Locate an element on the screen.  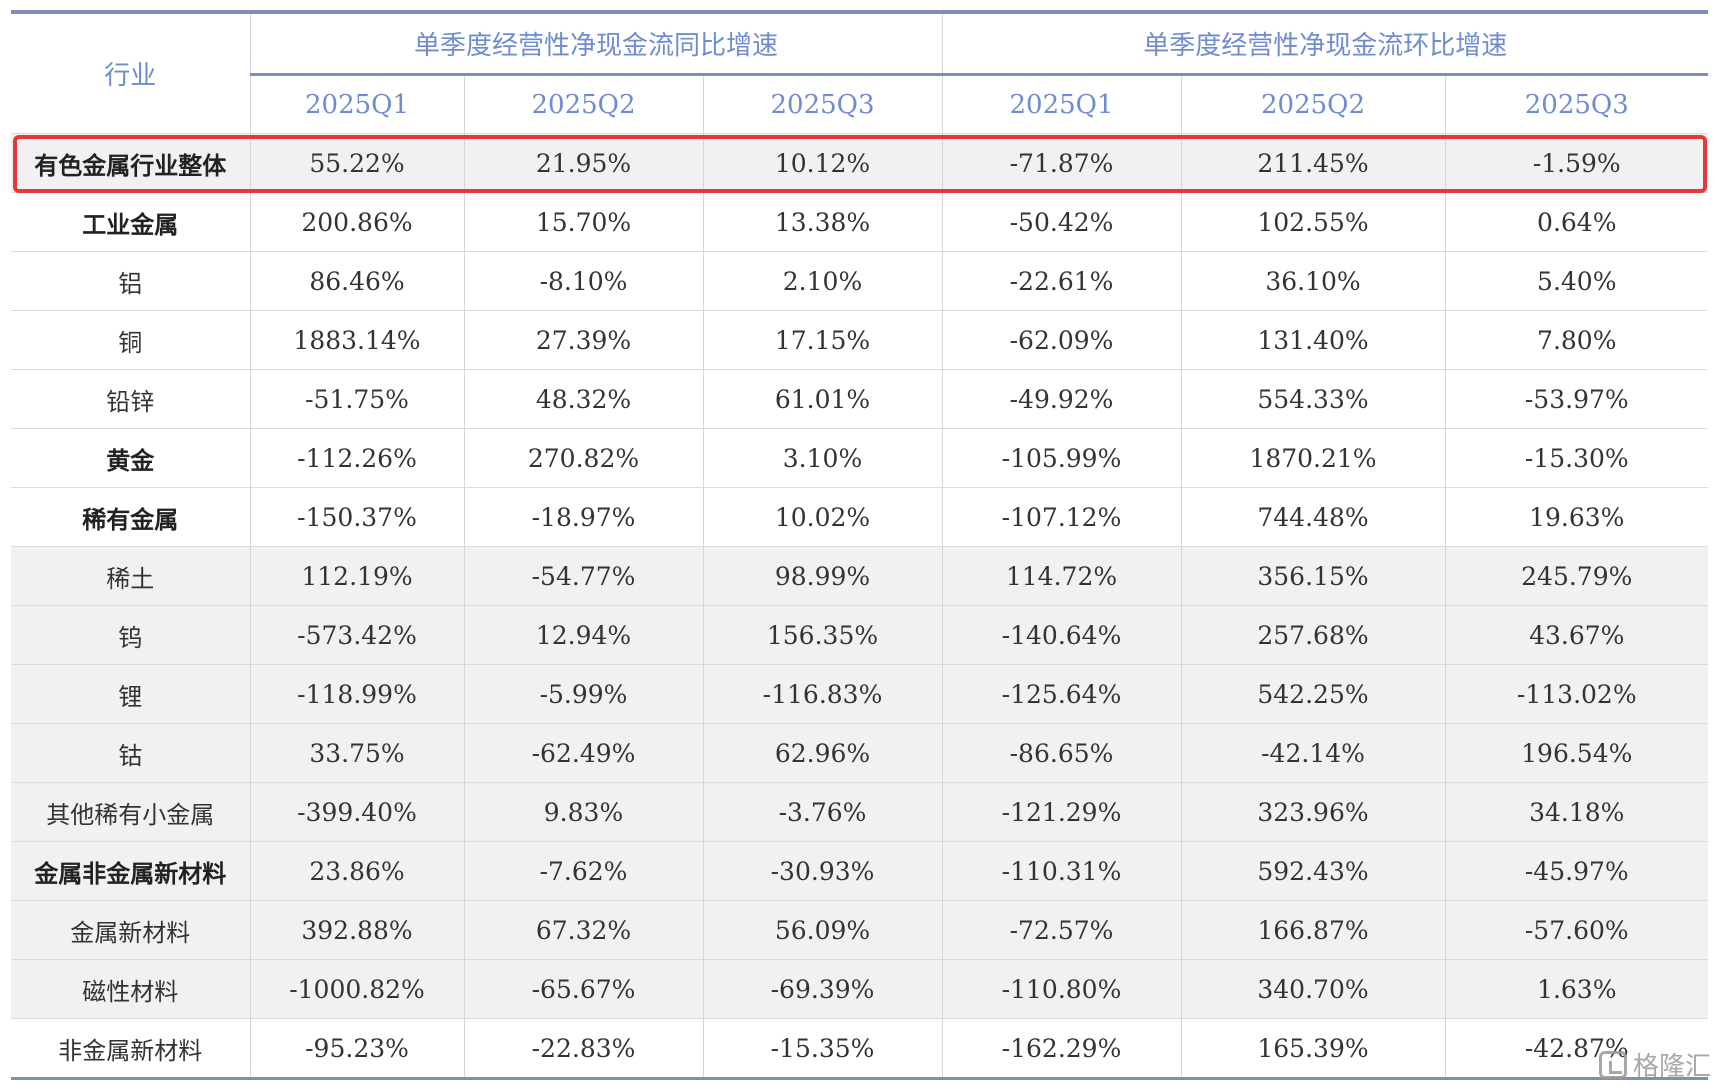
value-cell: 542.25% is located at coordinates (1313, 694).